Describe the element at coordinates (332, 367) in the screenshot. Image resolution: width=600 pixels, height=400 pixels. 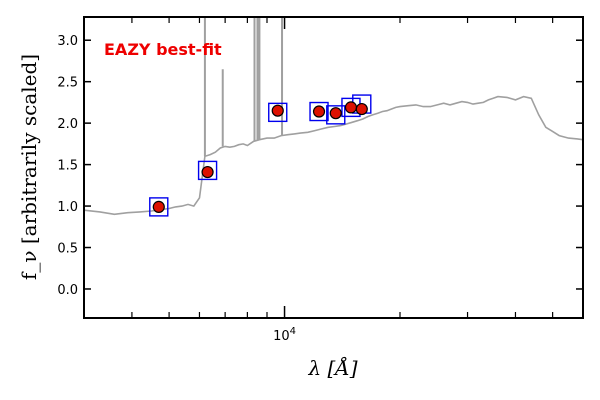
I see `x-axis-label: λ [Å]` at that location.